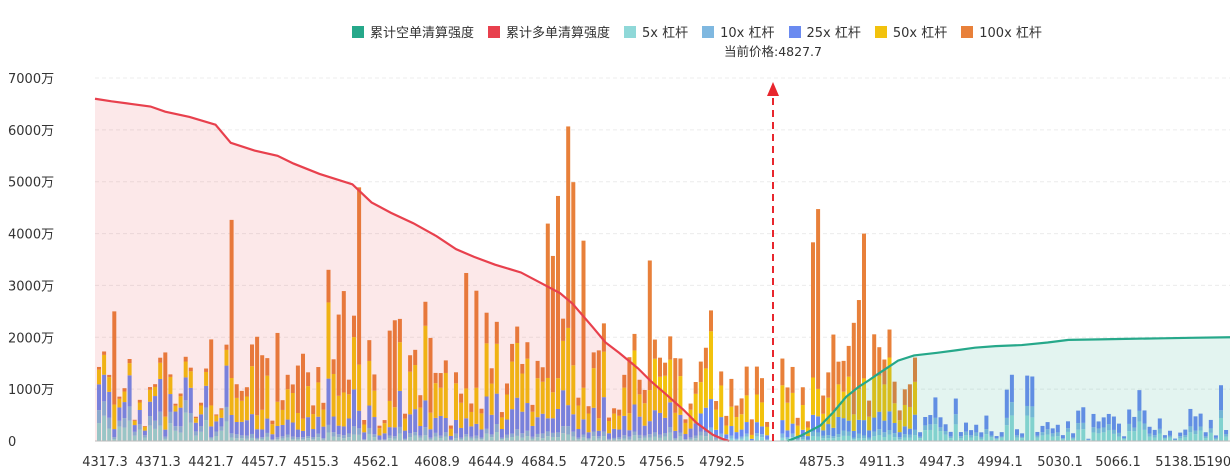  Describe the element at coordinates (824, 31) in the screenshot. I see `legend-item-lev25: 25x 杠杆` at that location.